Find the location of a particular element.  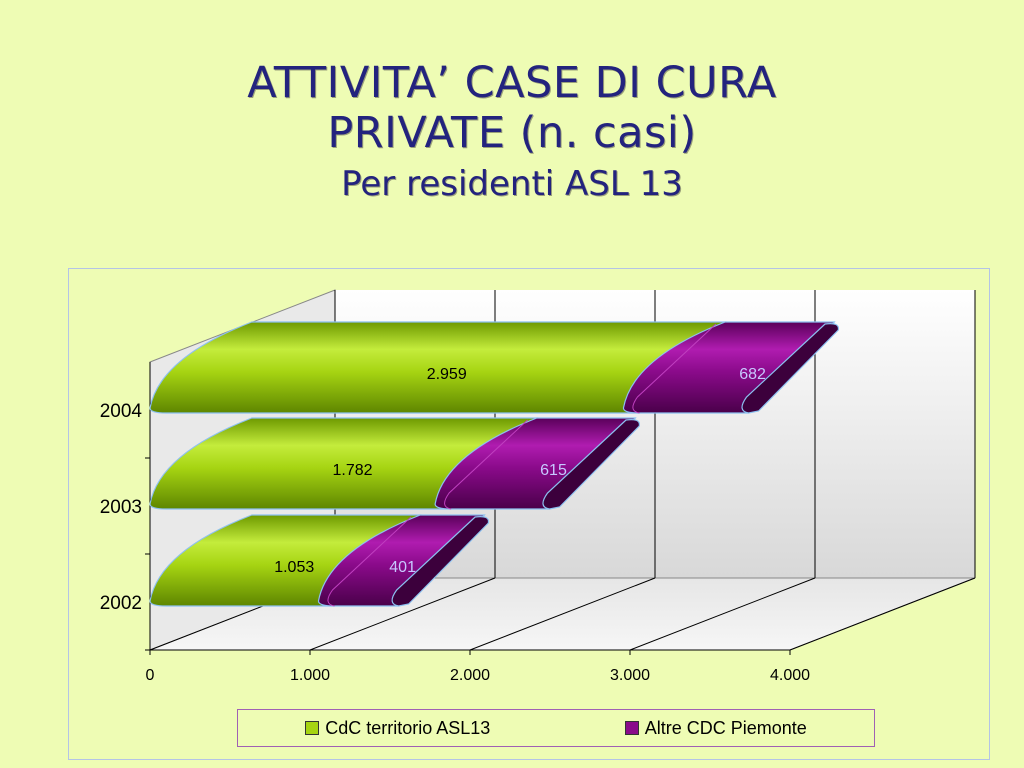

legend-item-series-2: Altre CDC Piemonte is located at coordinates (715, 728).